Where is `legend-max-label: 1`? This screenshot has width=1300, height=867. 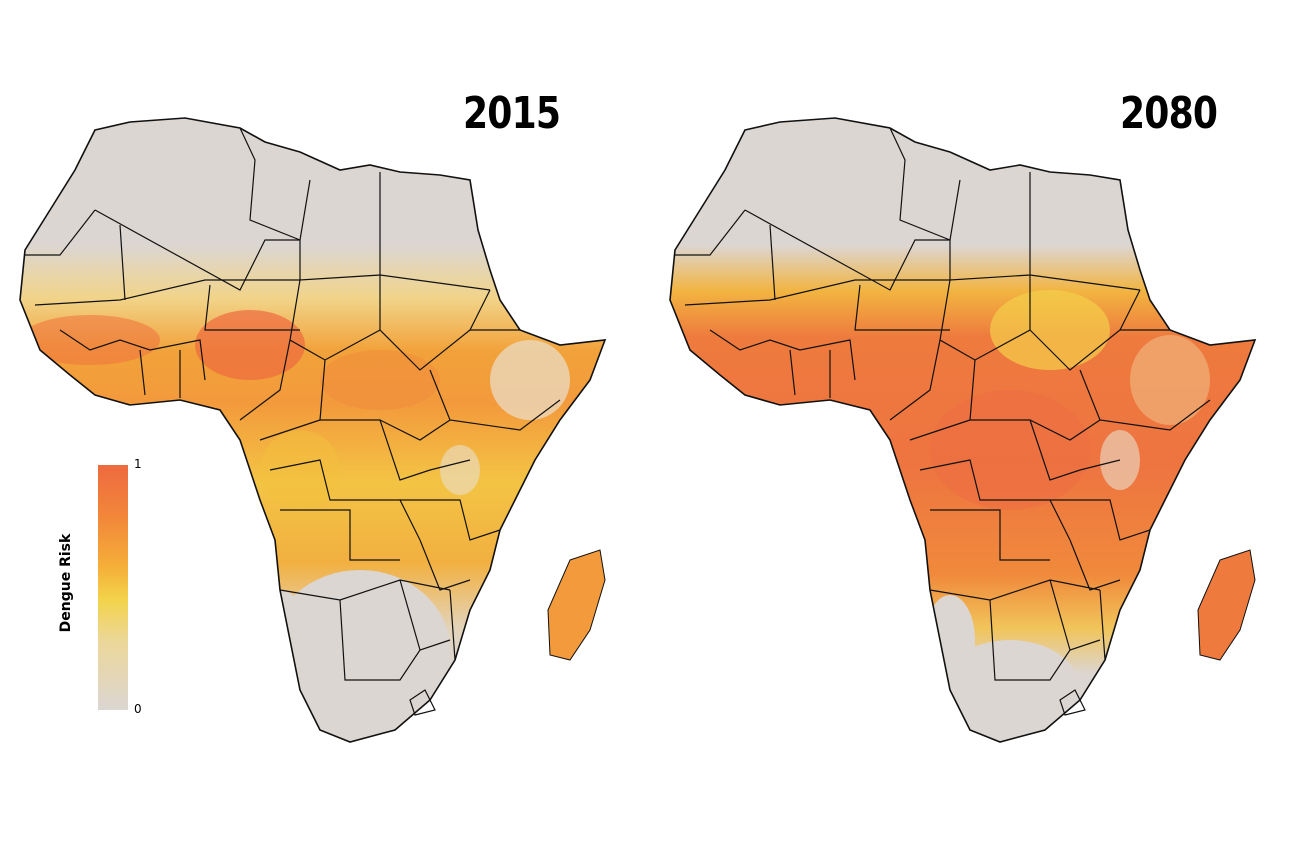
legend-max-label: 1 is located at coordinates (138, 464).